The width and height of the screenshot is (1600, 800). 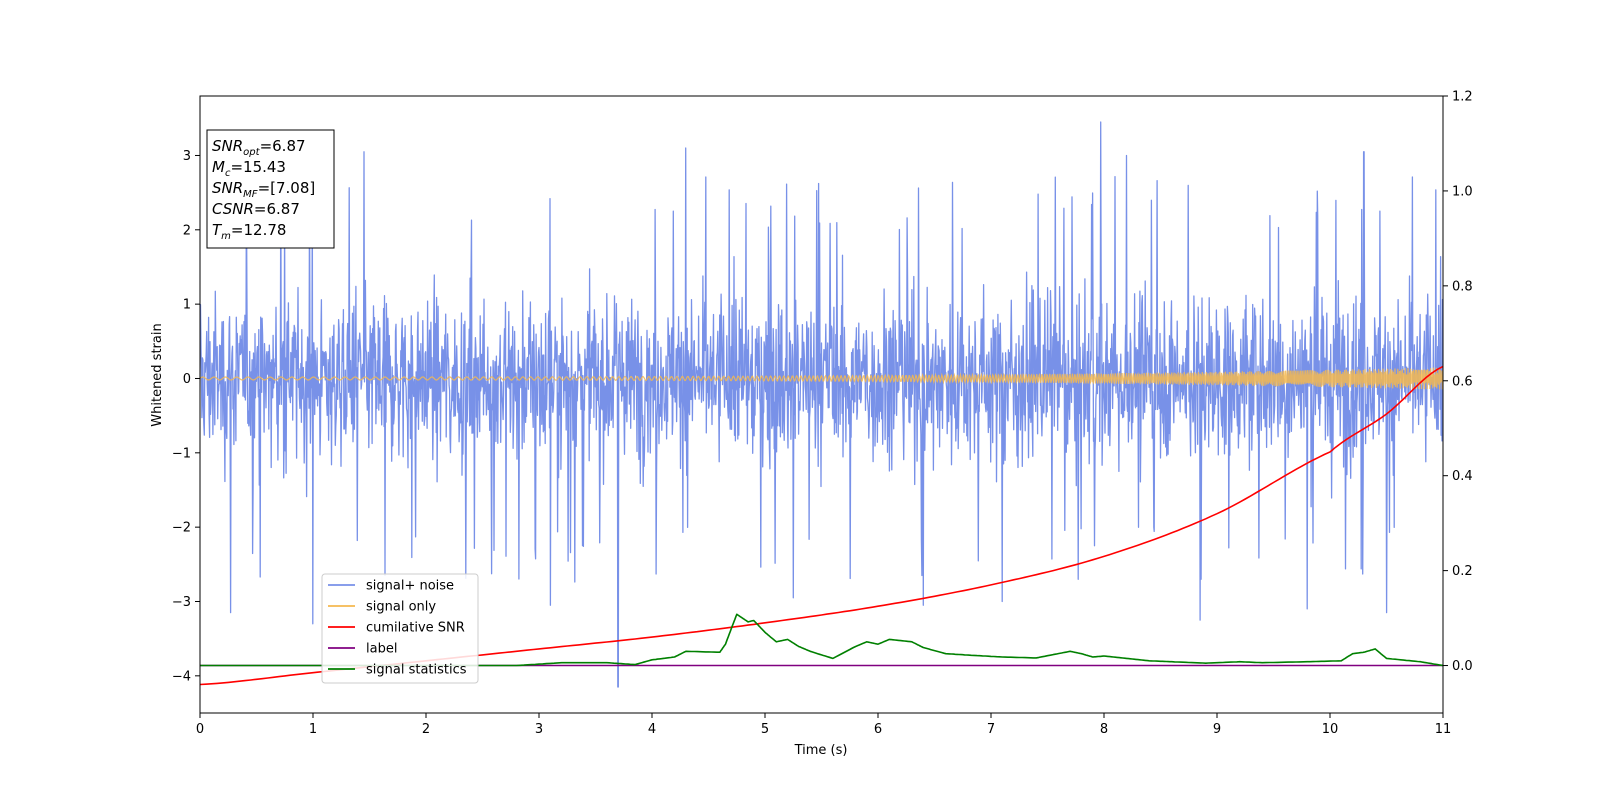 I want to click on legend-label: signal statistics, so click(x=416, y=670).